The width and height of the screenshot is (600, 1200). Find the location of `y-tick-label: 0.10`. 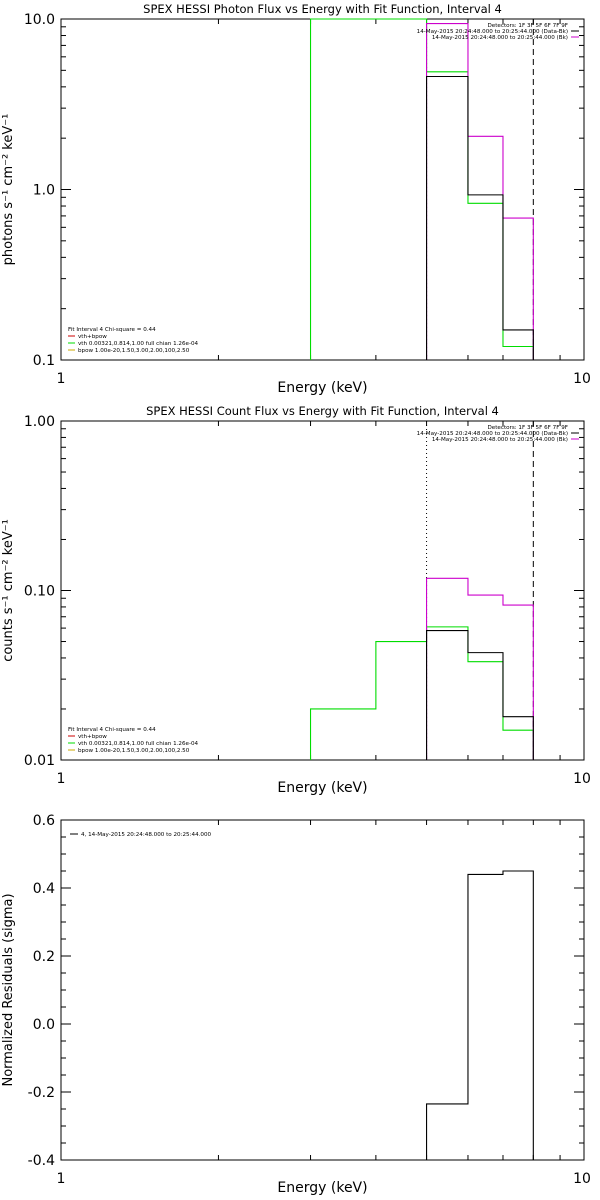

y-tick-label: 0.10 is located at coordinates (39, 592).